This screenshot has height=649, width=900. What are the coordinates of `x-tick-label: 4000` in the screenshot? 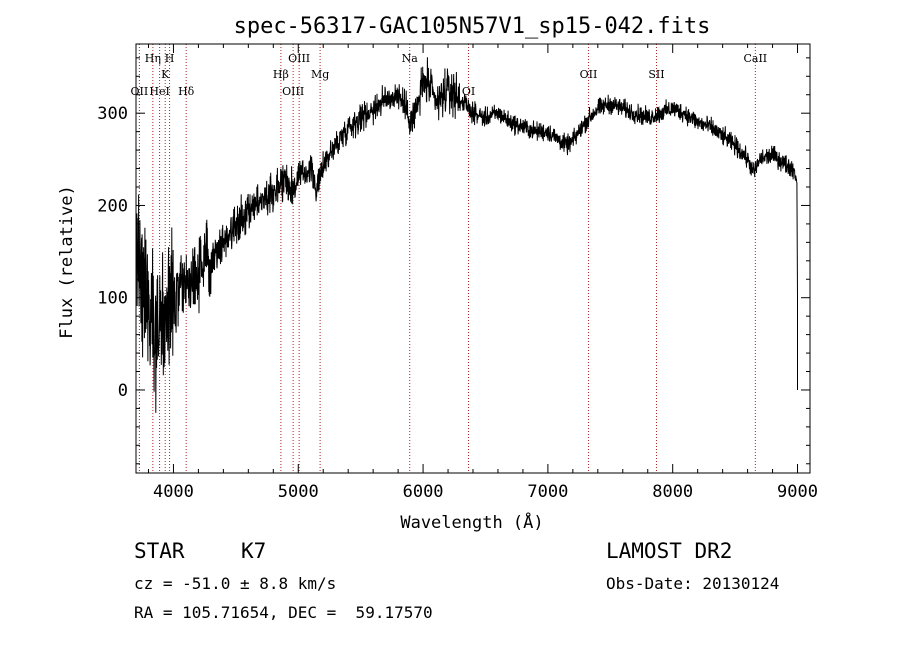 It's located at (173, 492).